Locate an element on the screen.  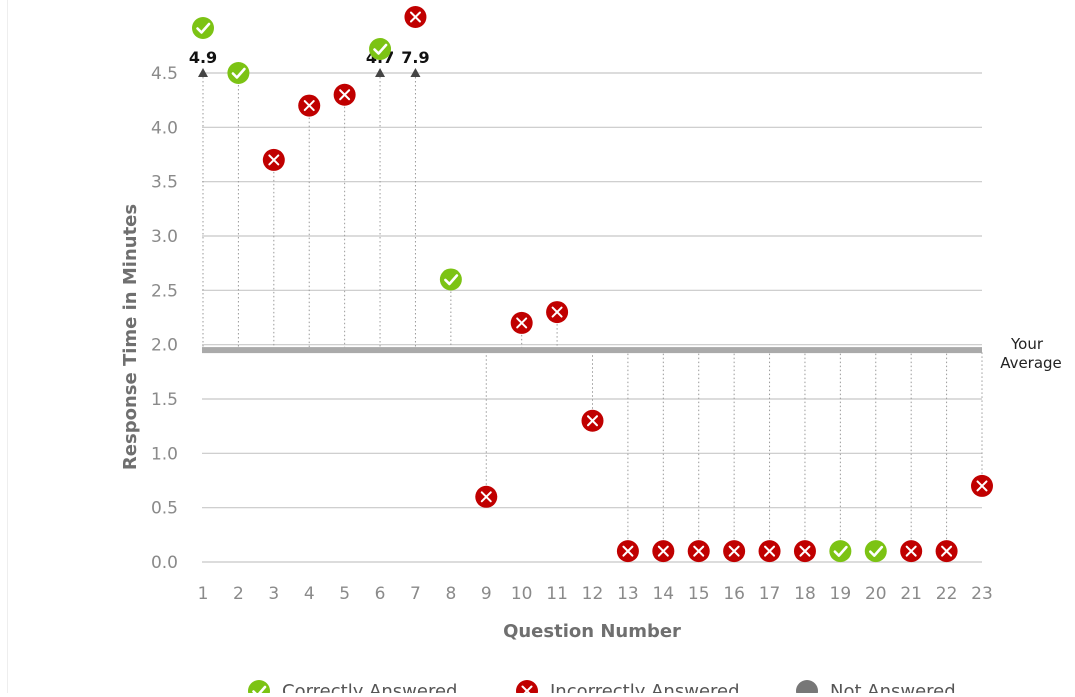
x-tick-label: 5 is located at coordinates (344, 594).